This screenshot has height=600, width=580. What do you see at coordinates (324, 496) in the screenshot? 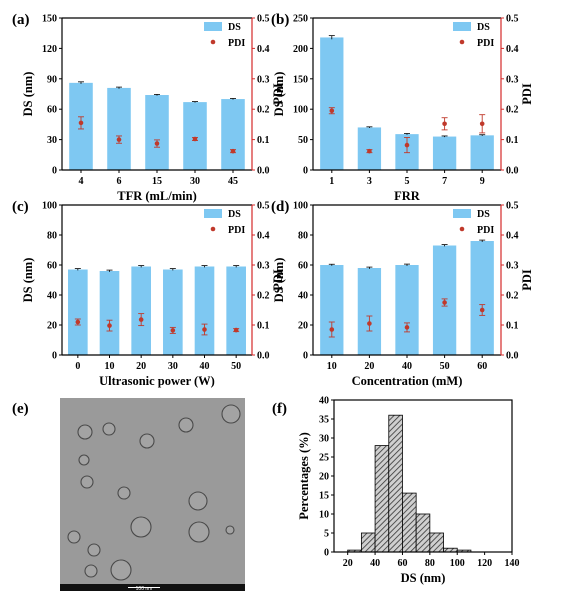
I see `y-tick-label: 15` at bounding box center [324, 496].